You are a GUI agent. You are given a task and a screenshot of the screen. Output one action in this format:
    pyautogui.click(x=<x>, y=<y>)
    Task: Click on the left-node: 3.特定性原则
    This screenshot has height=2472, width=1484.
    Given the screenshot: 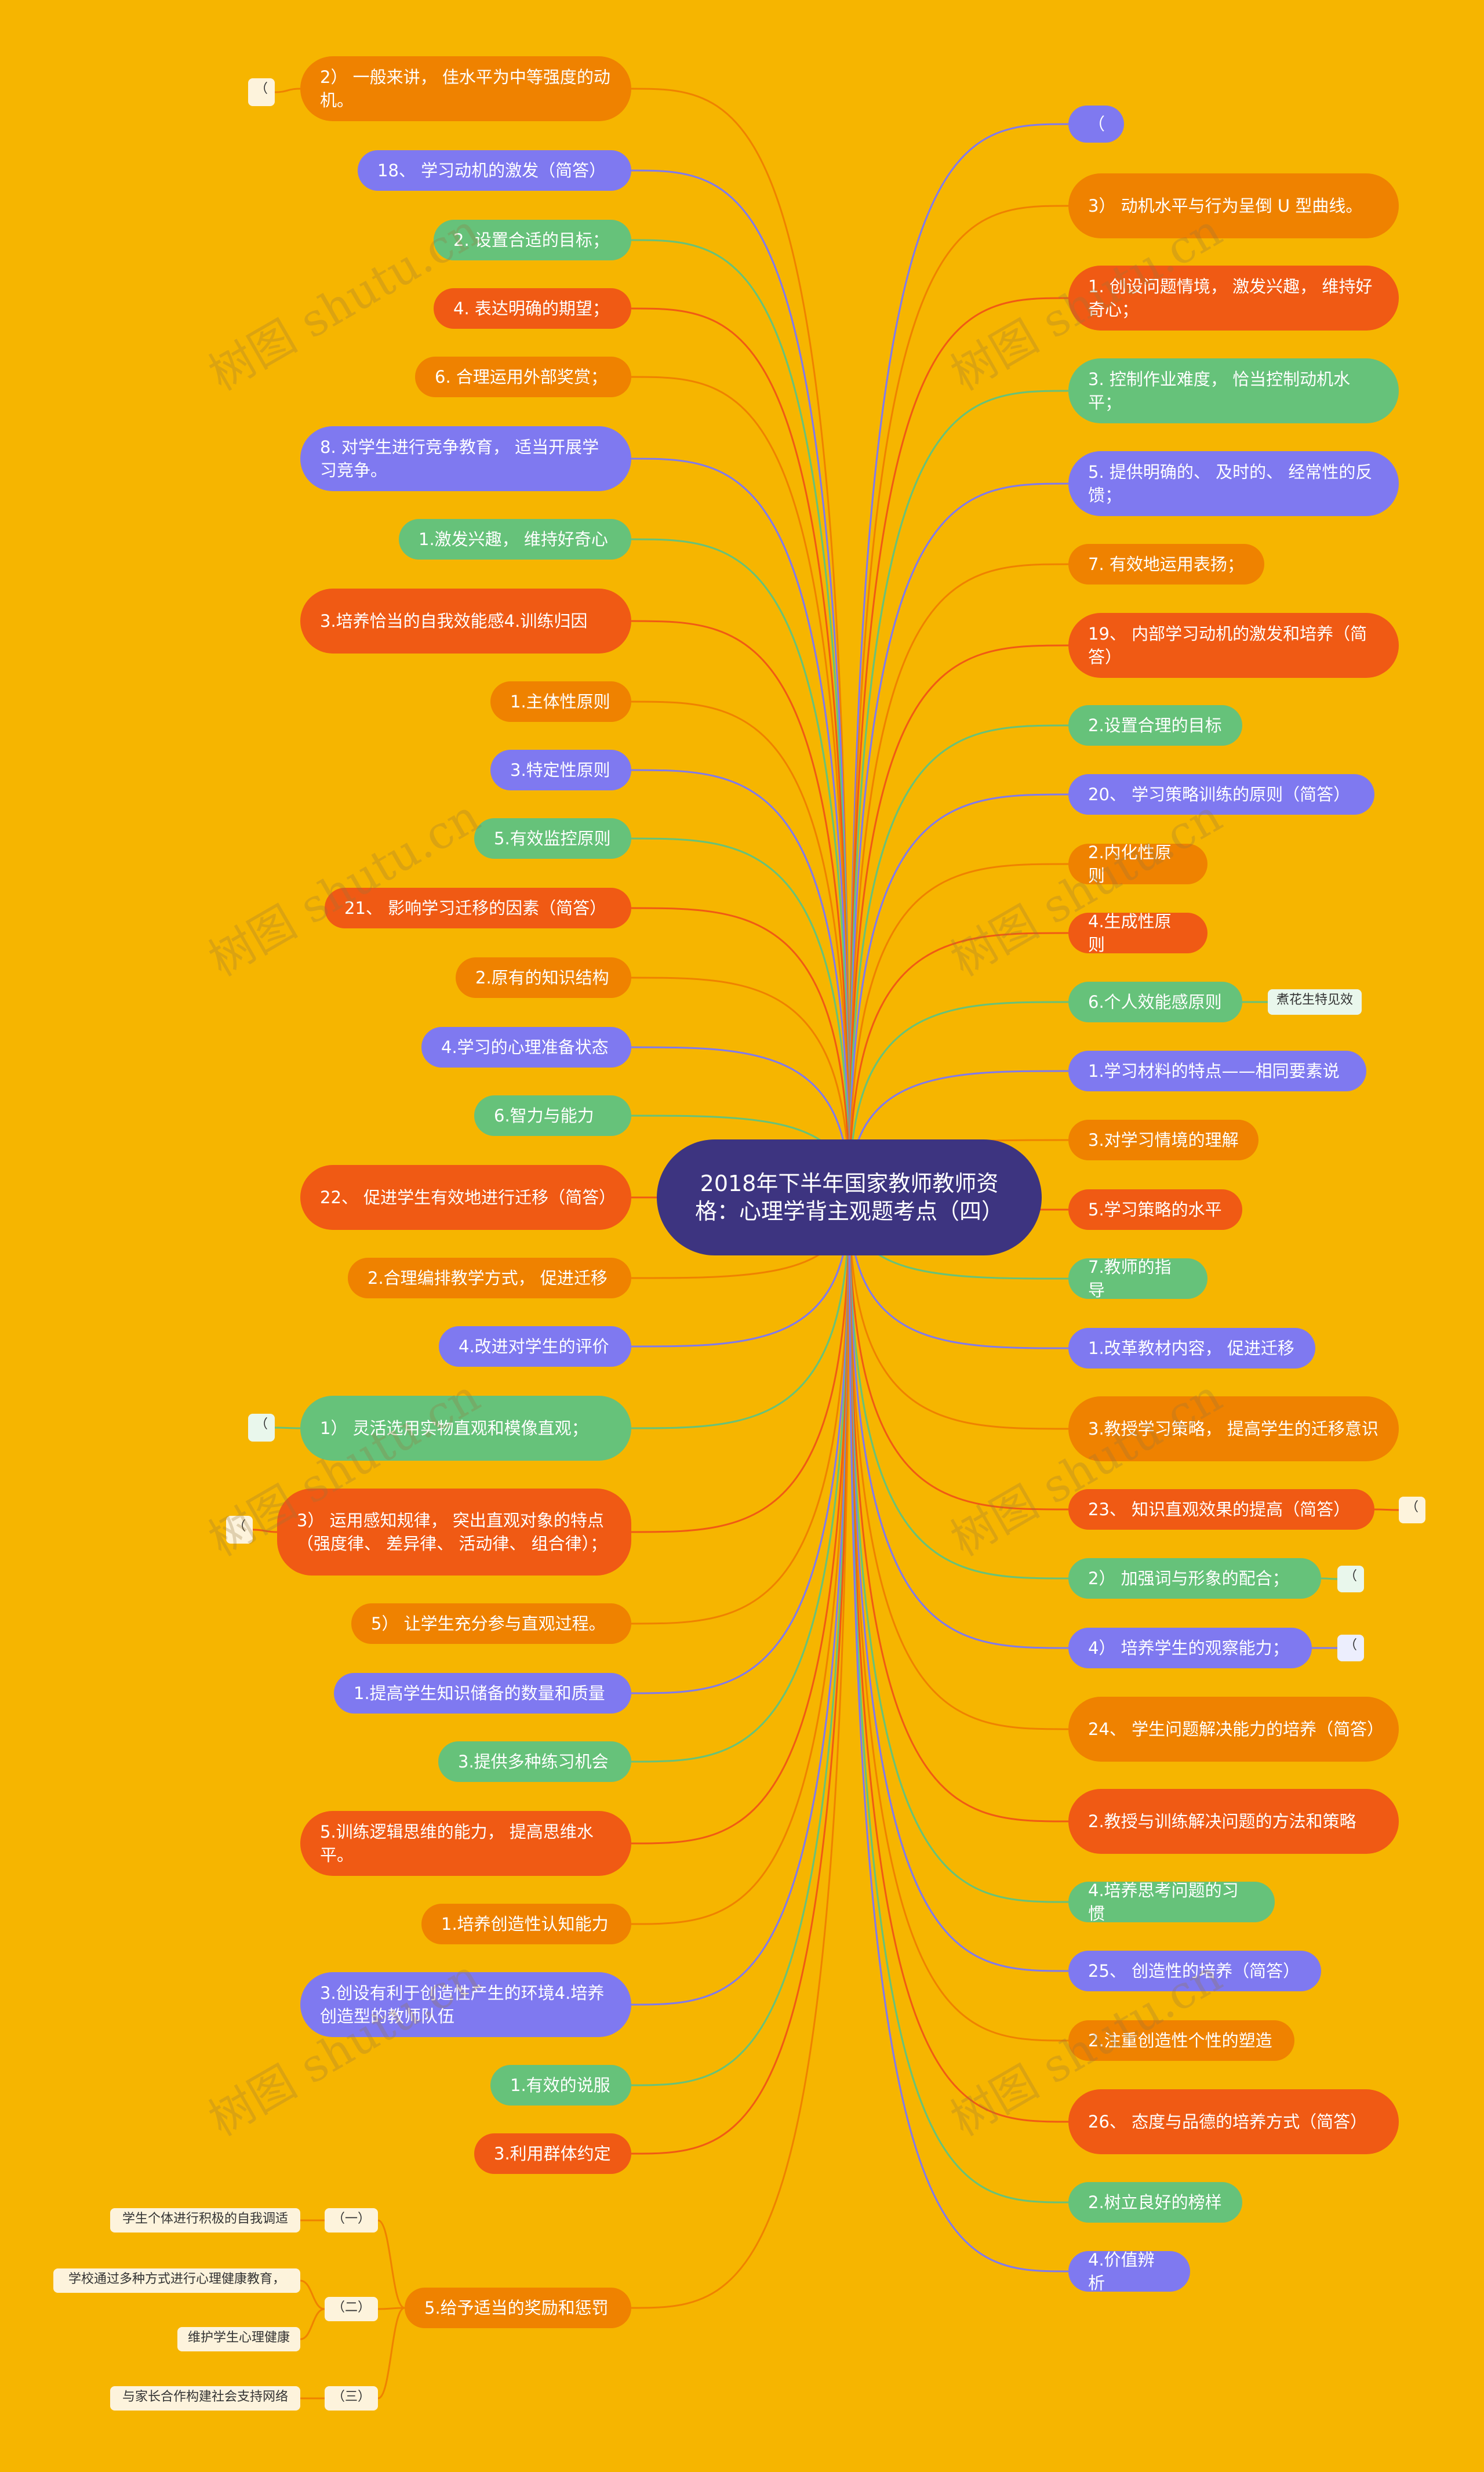 What is the action you would take?
    pyautogui.click(x=561, y=770)
    